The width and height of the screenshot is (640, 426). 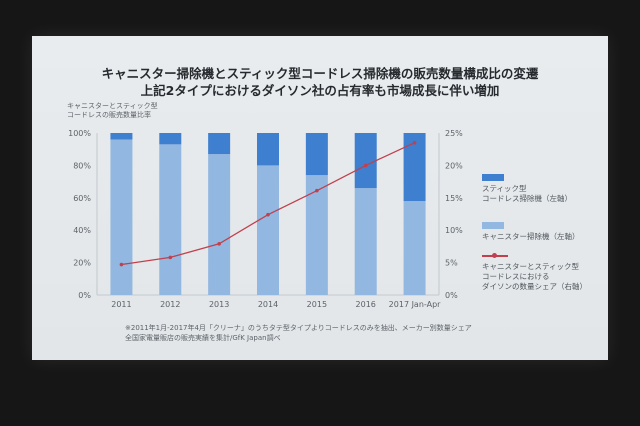 What do you see at coordinates (203, 338) in the screenshot?
I see `footnote-line: 全国家電量販店の販売実績を集計/GfK Japan調べ` at bounding box center [203, 338].